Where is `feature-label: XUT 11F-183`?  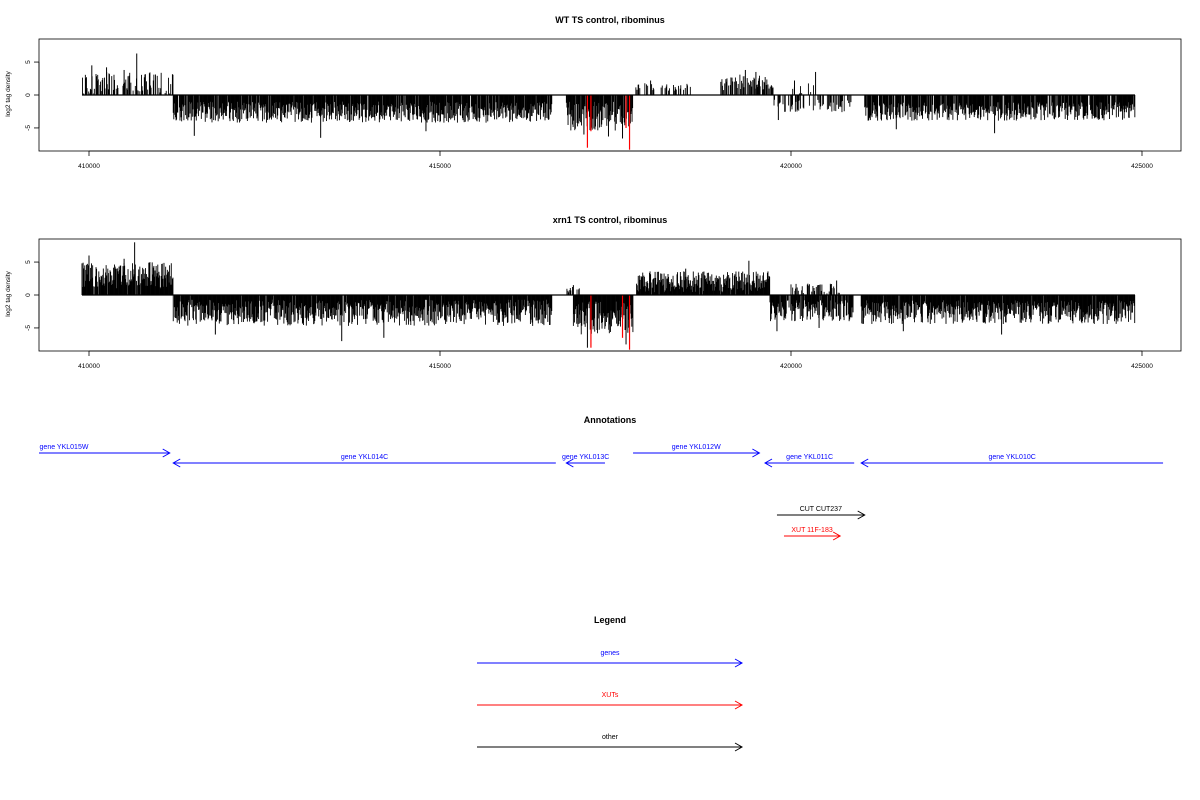
feature-label: XUT 11F-183 is located at coordinates (811, 530).